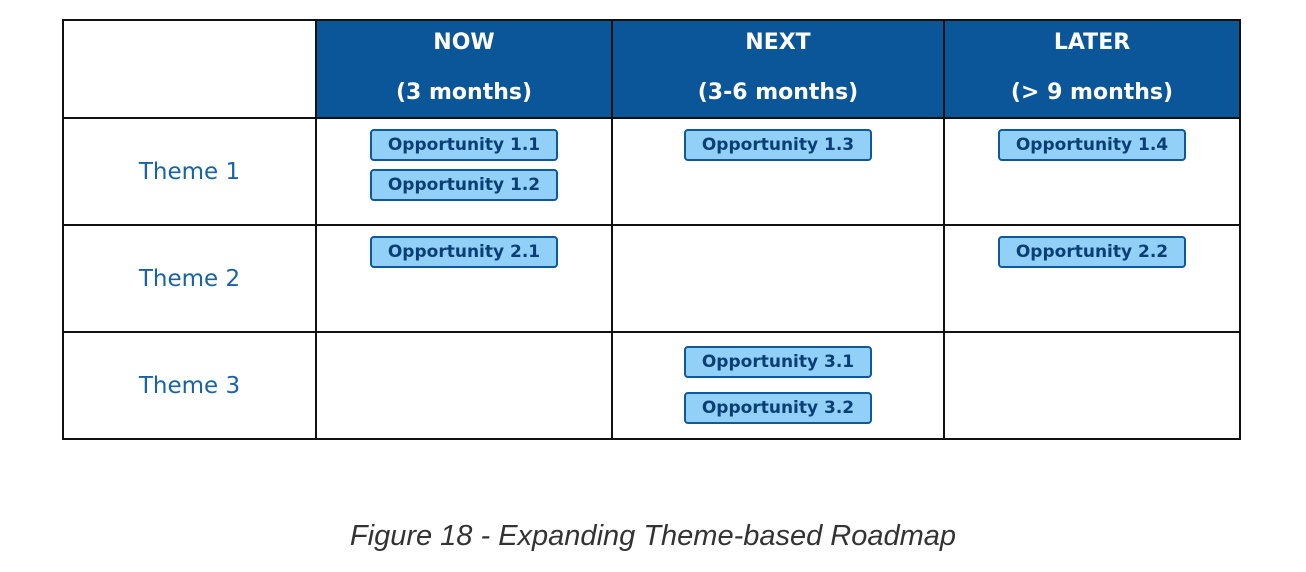 Image resolution: width=1306 pixels, height=572 pixels. Describe the element at coordinates (1092, 145) in the screenshot. I see `opportunity-chip: Opportunity 1.4` at that location.